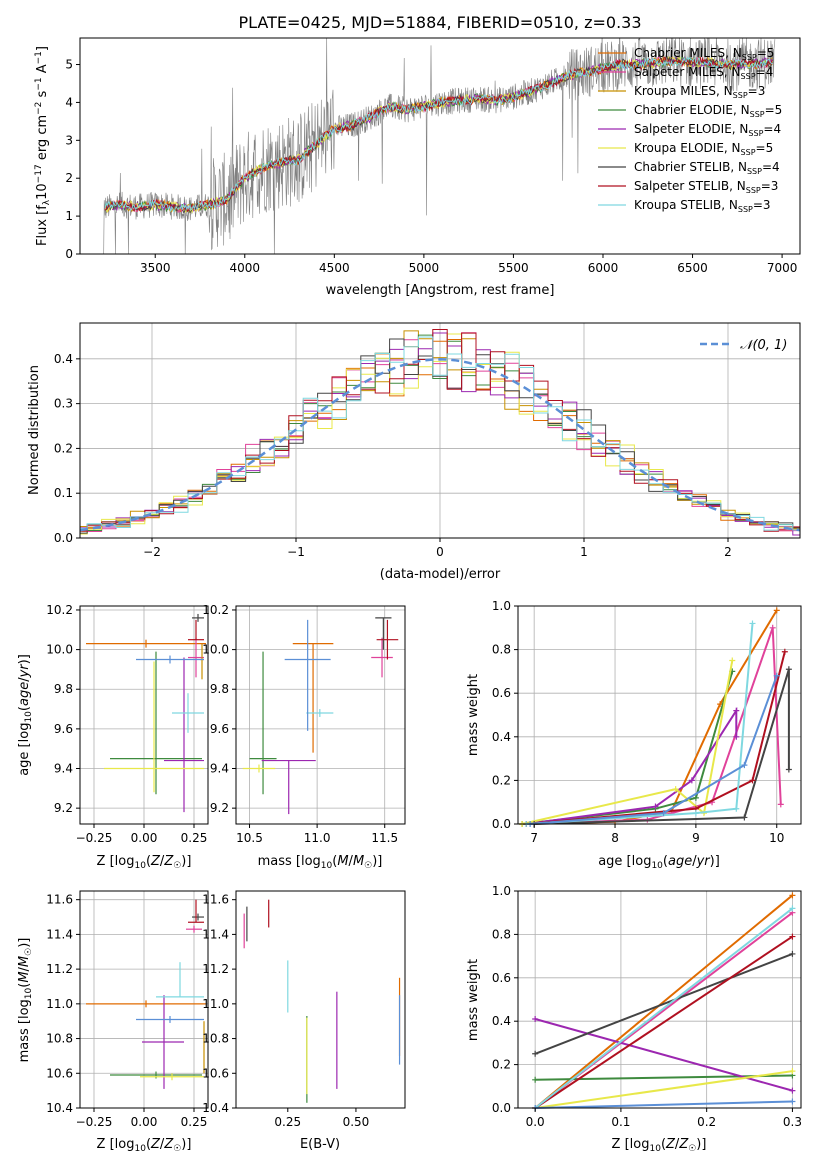 The width and height of the screenshot is (819, 1170). I want to click on age_vs_Z-ytick-label-0: 9.2, so click(63, 808).